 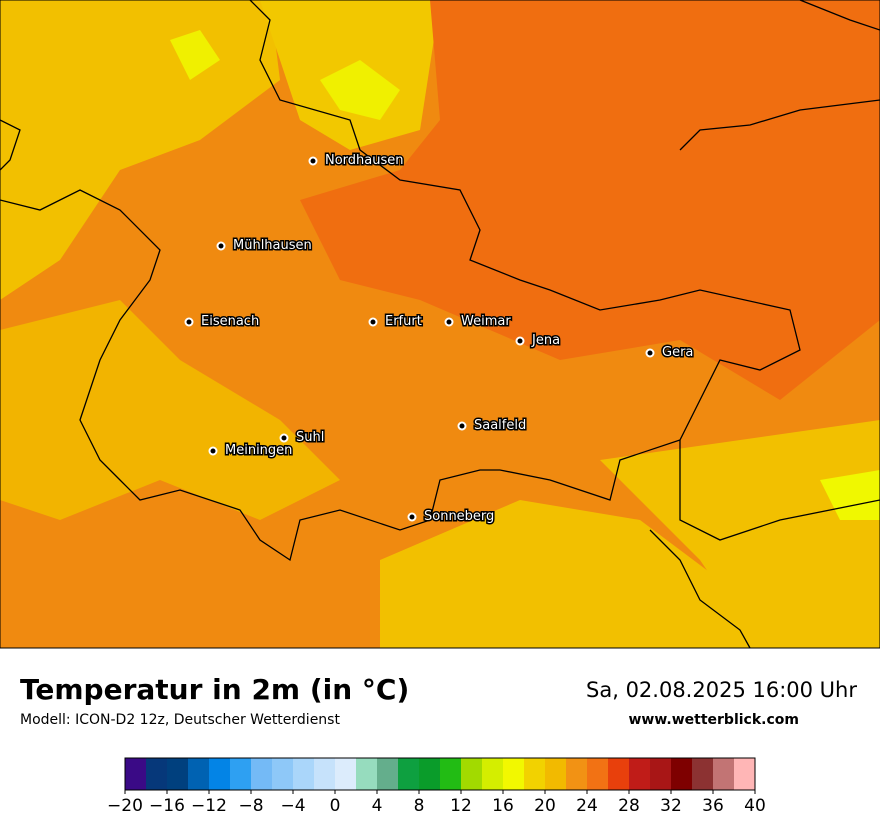 I want to click on city: Meiningen, so click(x=251, y=451).